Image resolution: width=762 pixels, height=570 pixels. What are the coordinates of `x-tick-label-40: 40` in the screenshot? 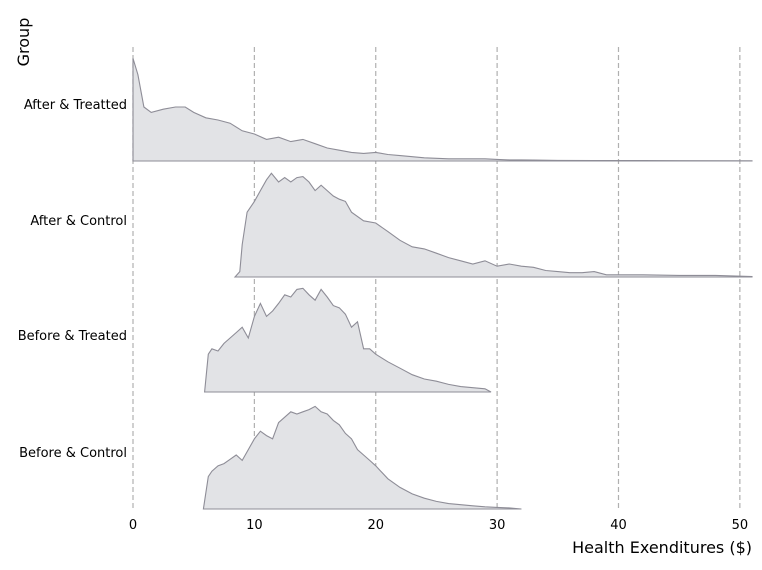 It's located at (618, 525).